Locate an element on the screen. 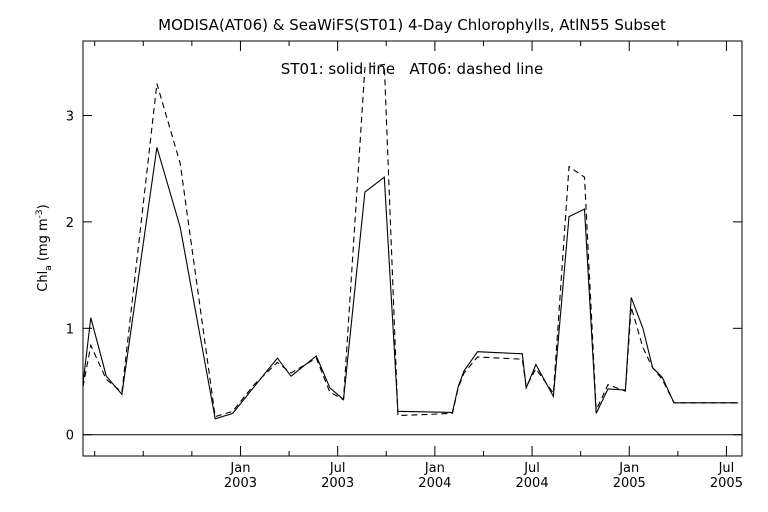  y-tick-label: 1 is located at coordinates (70, 329).